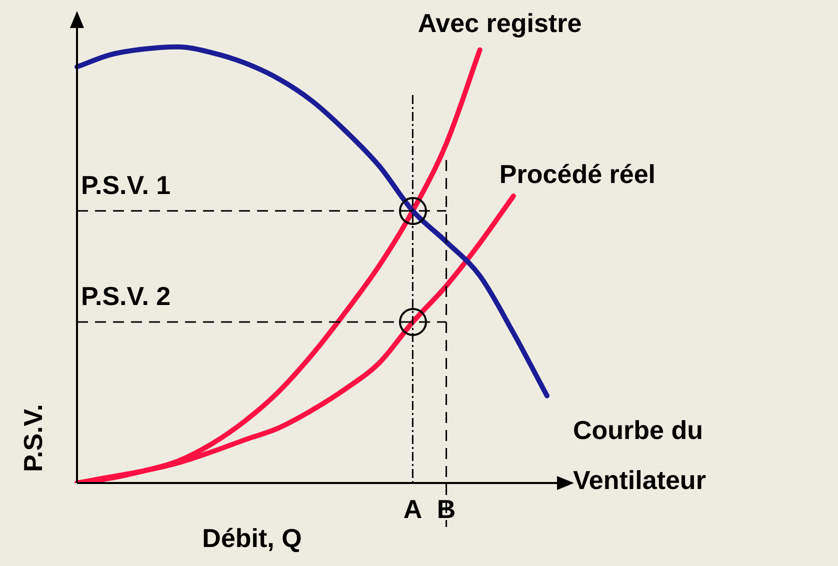 This screenshot has width=838, height=566. What do you see at coordinates (639, 454) in the screenshot?
I see `series-label: Courbe du Ventilateur` at bounding box center [639, 454].